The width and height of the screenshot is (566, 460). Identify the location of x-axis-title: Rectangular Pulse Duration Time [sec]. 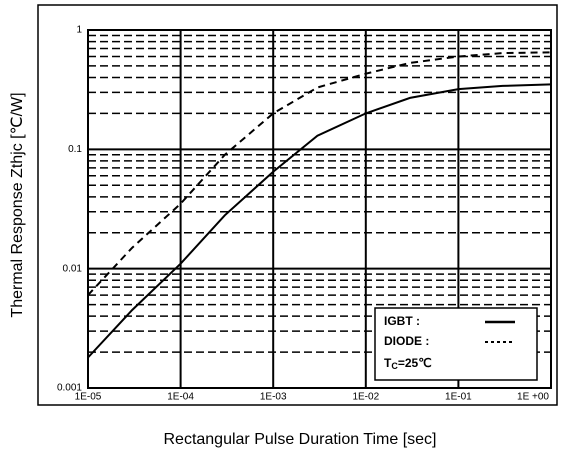
(299, 439).